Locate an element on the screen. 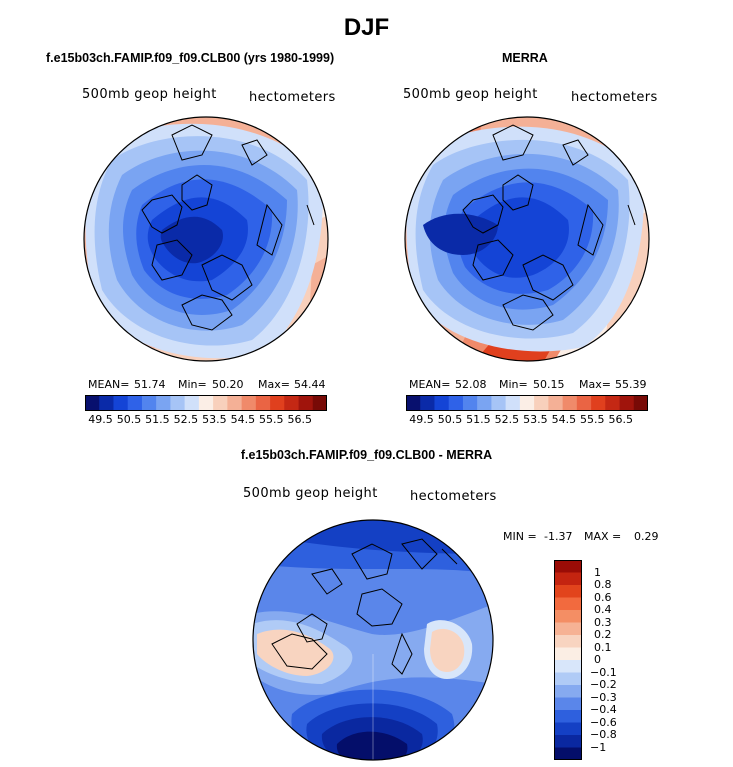 Image resolution: width=733 pixels, height=767 pixels. diff-colorbar-tick-label: −0.1 is located at coordinates (603, 672).